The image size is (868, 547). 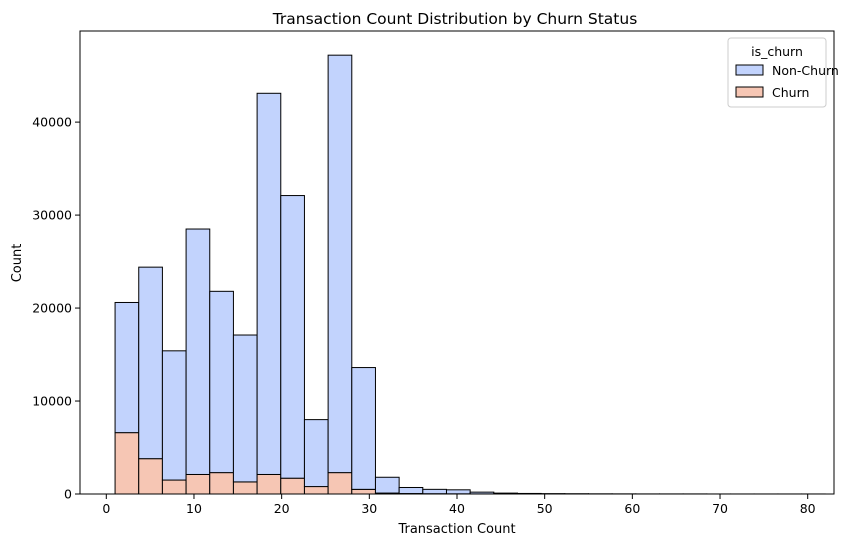 I want to click on legend-label-churn: Churn, so click(x=790, y=92).